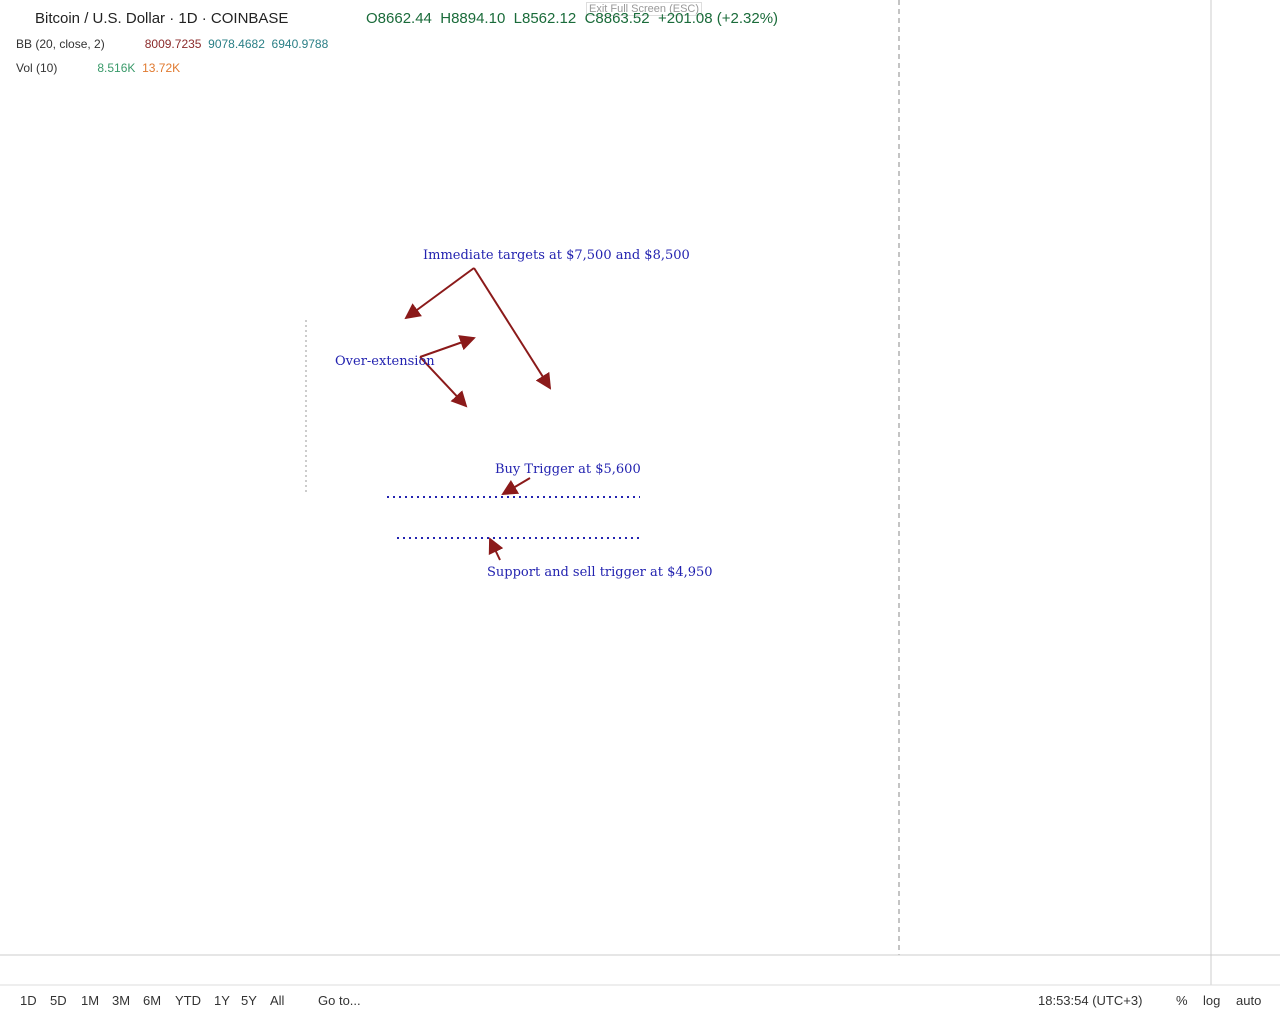  I want to click on indicator-name: Vol (10), so click(37, 68).